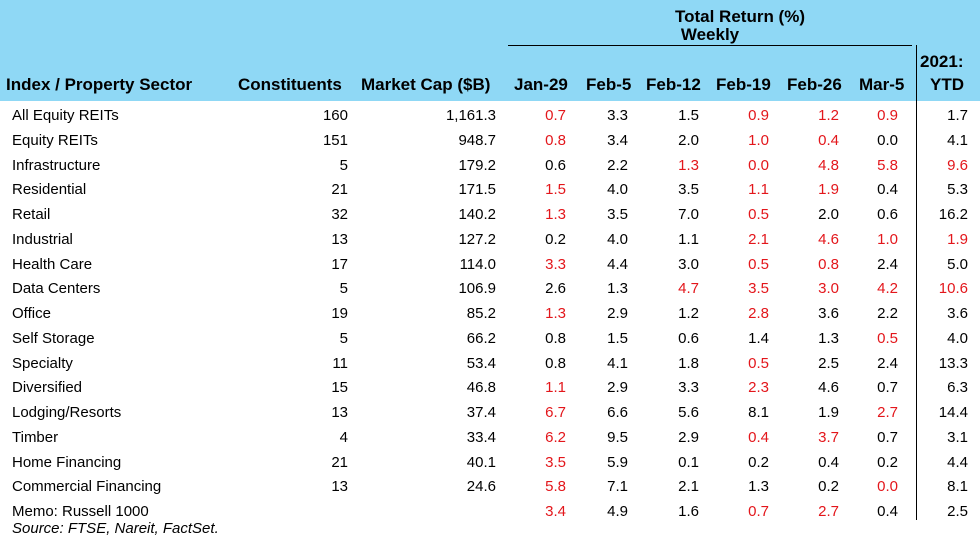 The image size is (980, 551). What do you see at coordinates (617, 363) in the screenshot?
I see `row-weekly-return: 4.1` at bounding box center [617, 363].